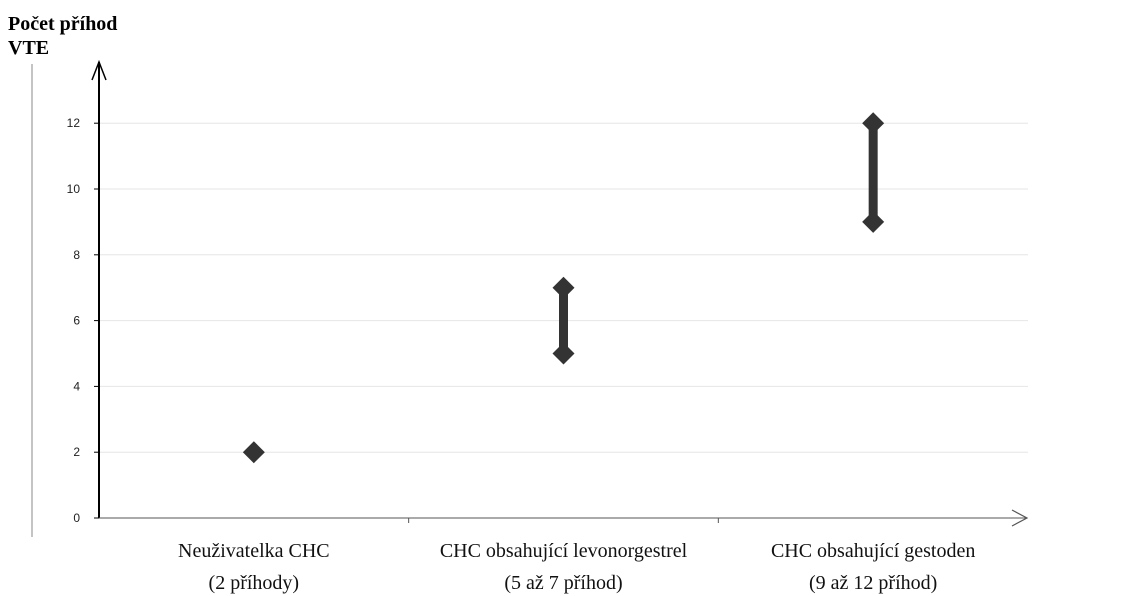 This screenshot has height=596, width=1138. What do you see at coordinates (99, 70) in the screenshot?
I see `y-axis-arrow` at bounding box center [99, 70].